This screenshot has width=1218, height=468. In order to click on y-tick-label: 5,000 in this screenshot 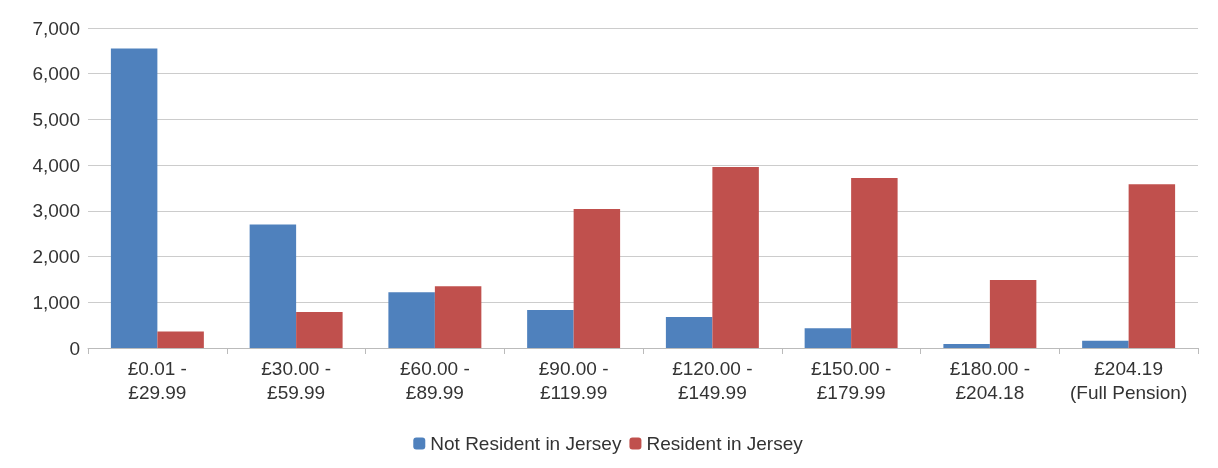, I will do `click(56, 119)`.